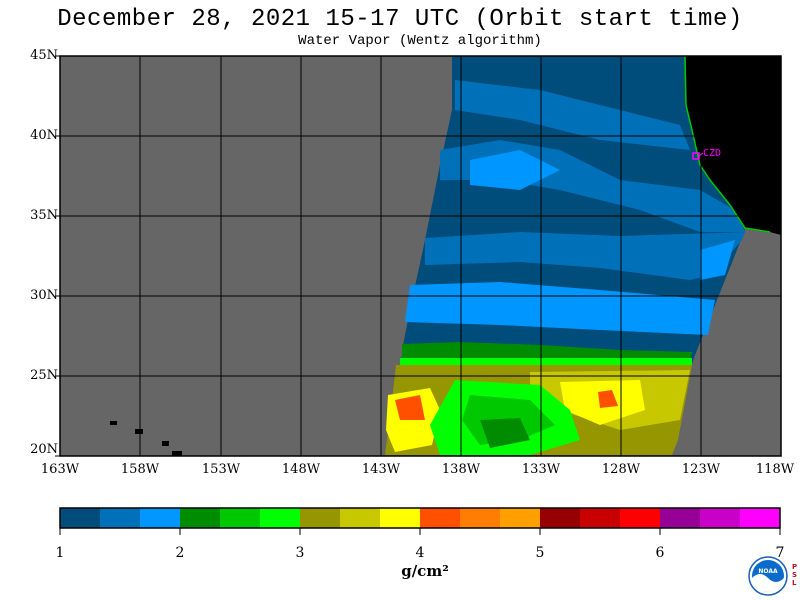 The width and height of the screenshot is (800, 600). Describe the element at coordinates (660, 553) in the screenshot. I see `colorbar-label-6: 6` at that location.